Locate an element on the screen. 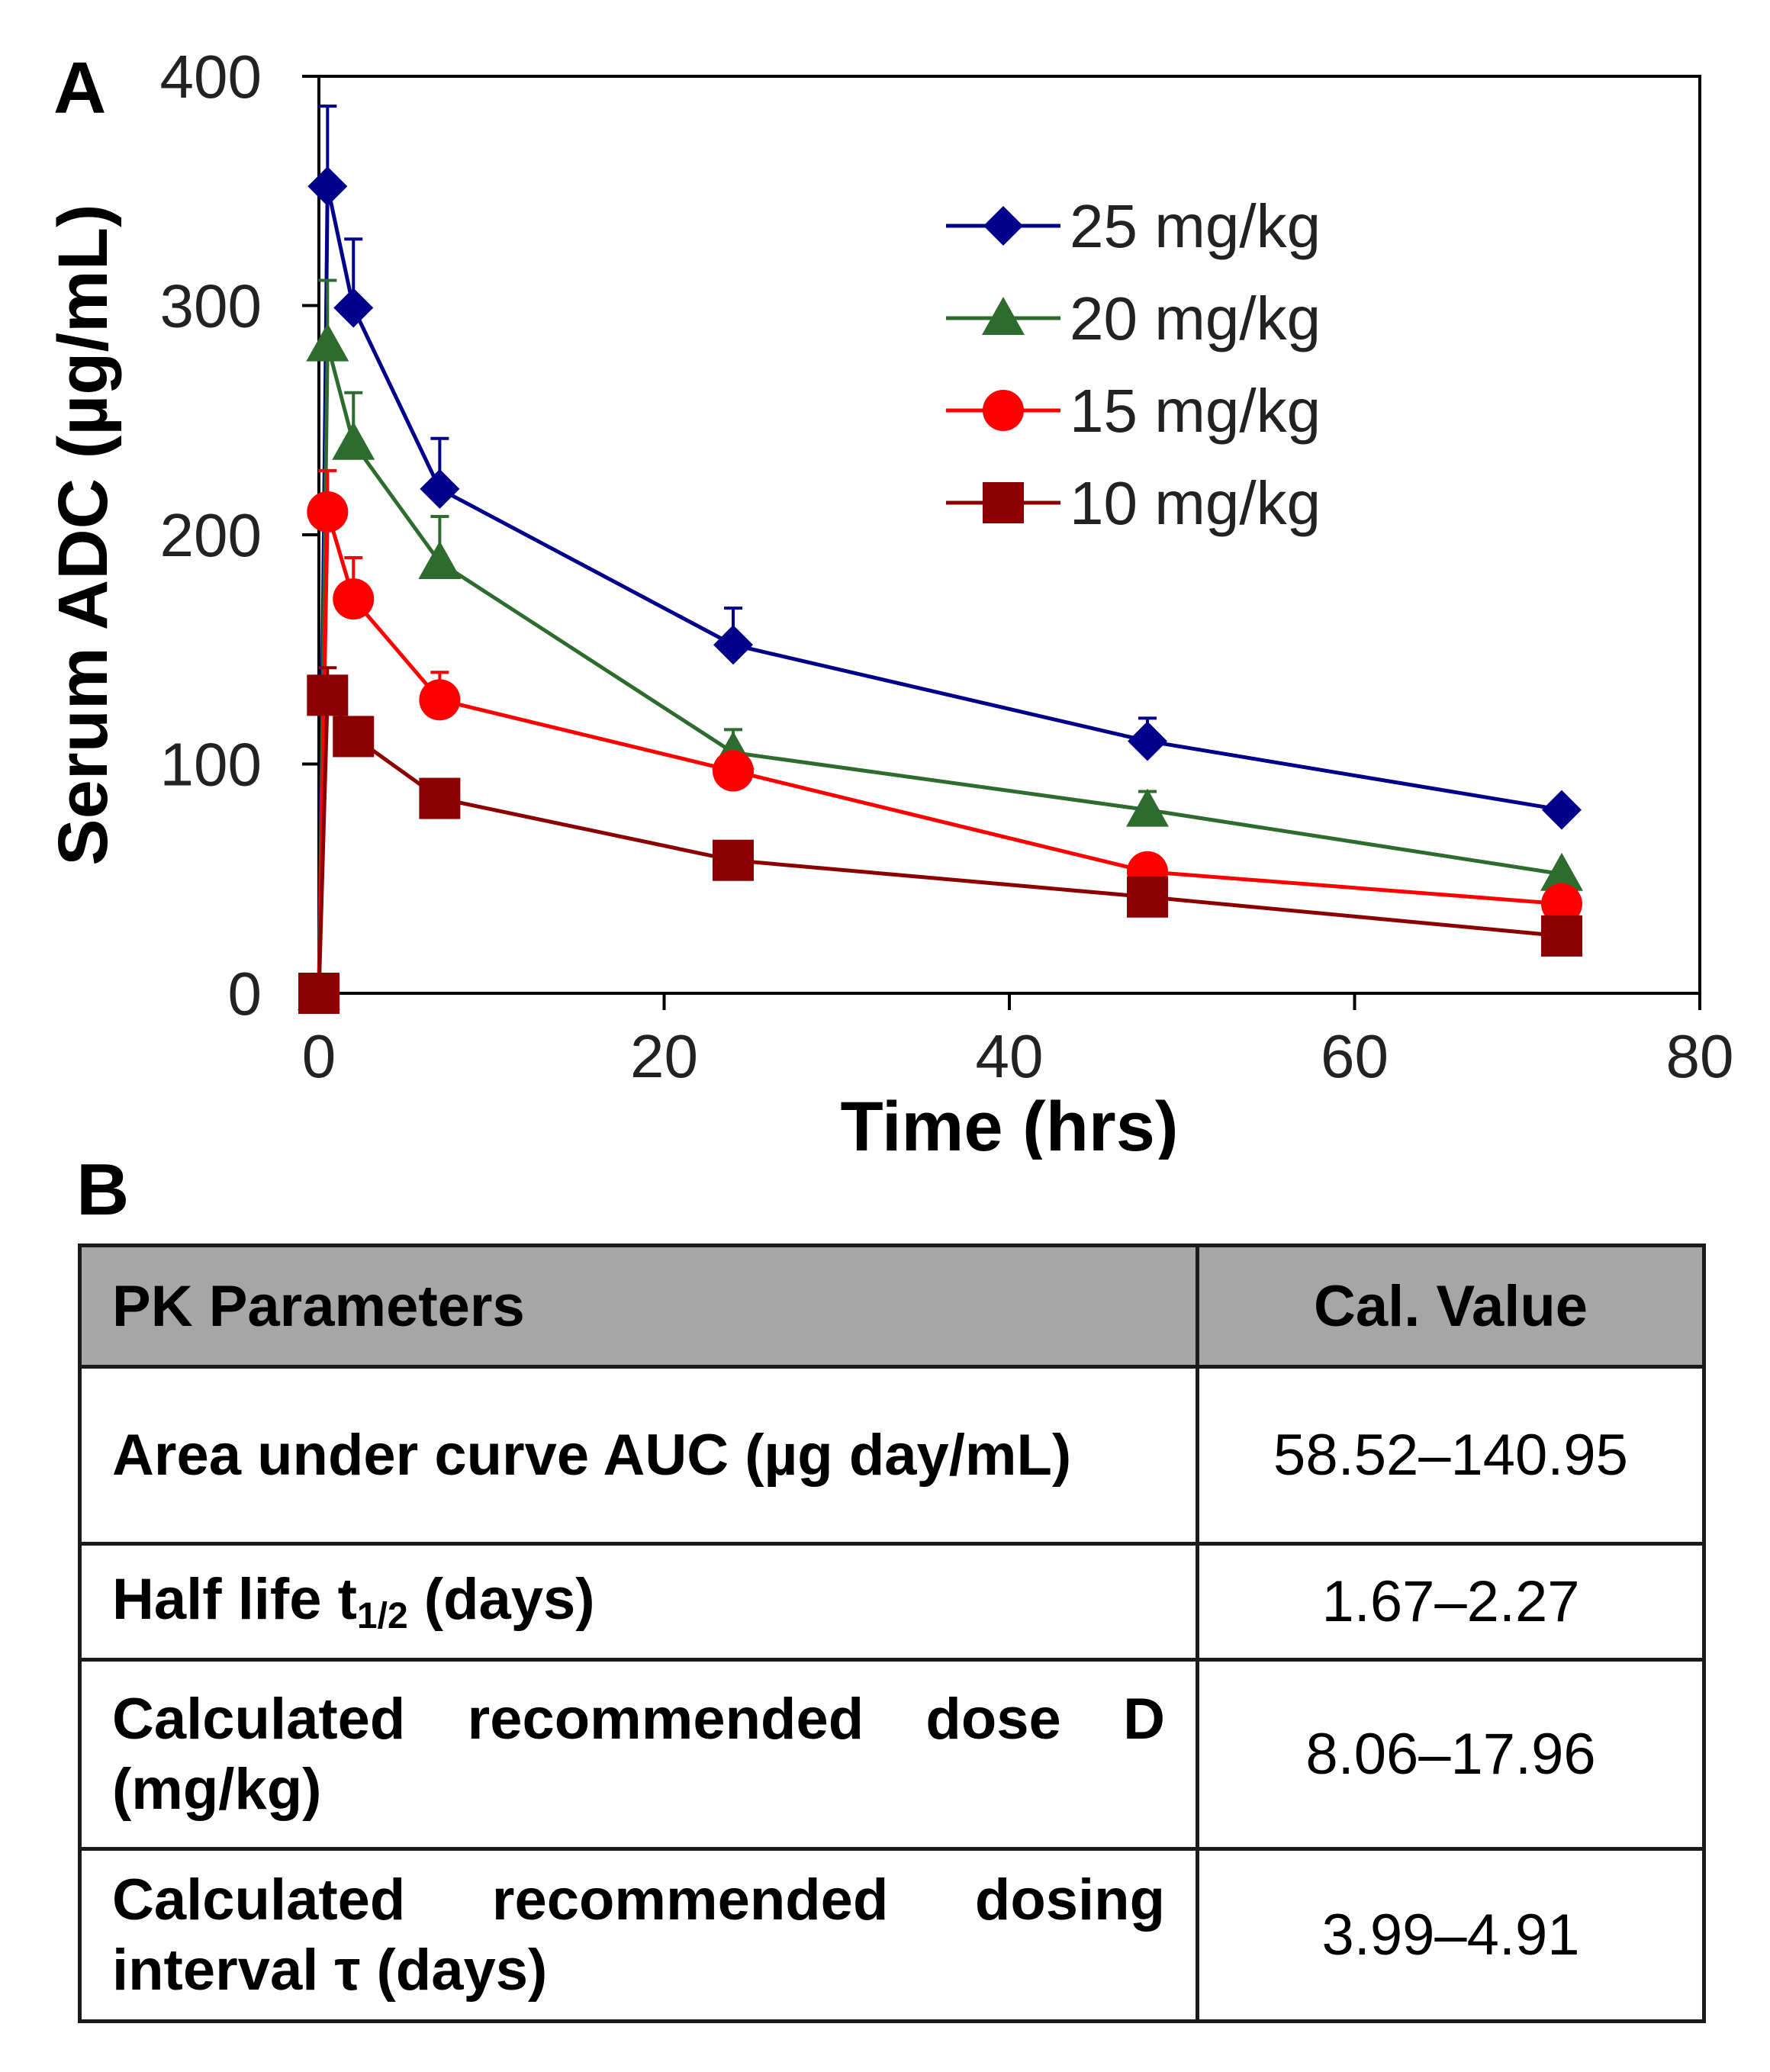  legend-entry: 10 mg/kg is located at coordinates (1133, 503).